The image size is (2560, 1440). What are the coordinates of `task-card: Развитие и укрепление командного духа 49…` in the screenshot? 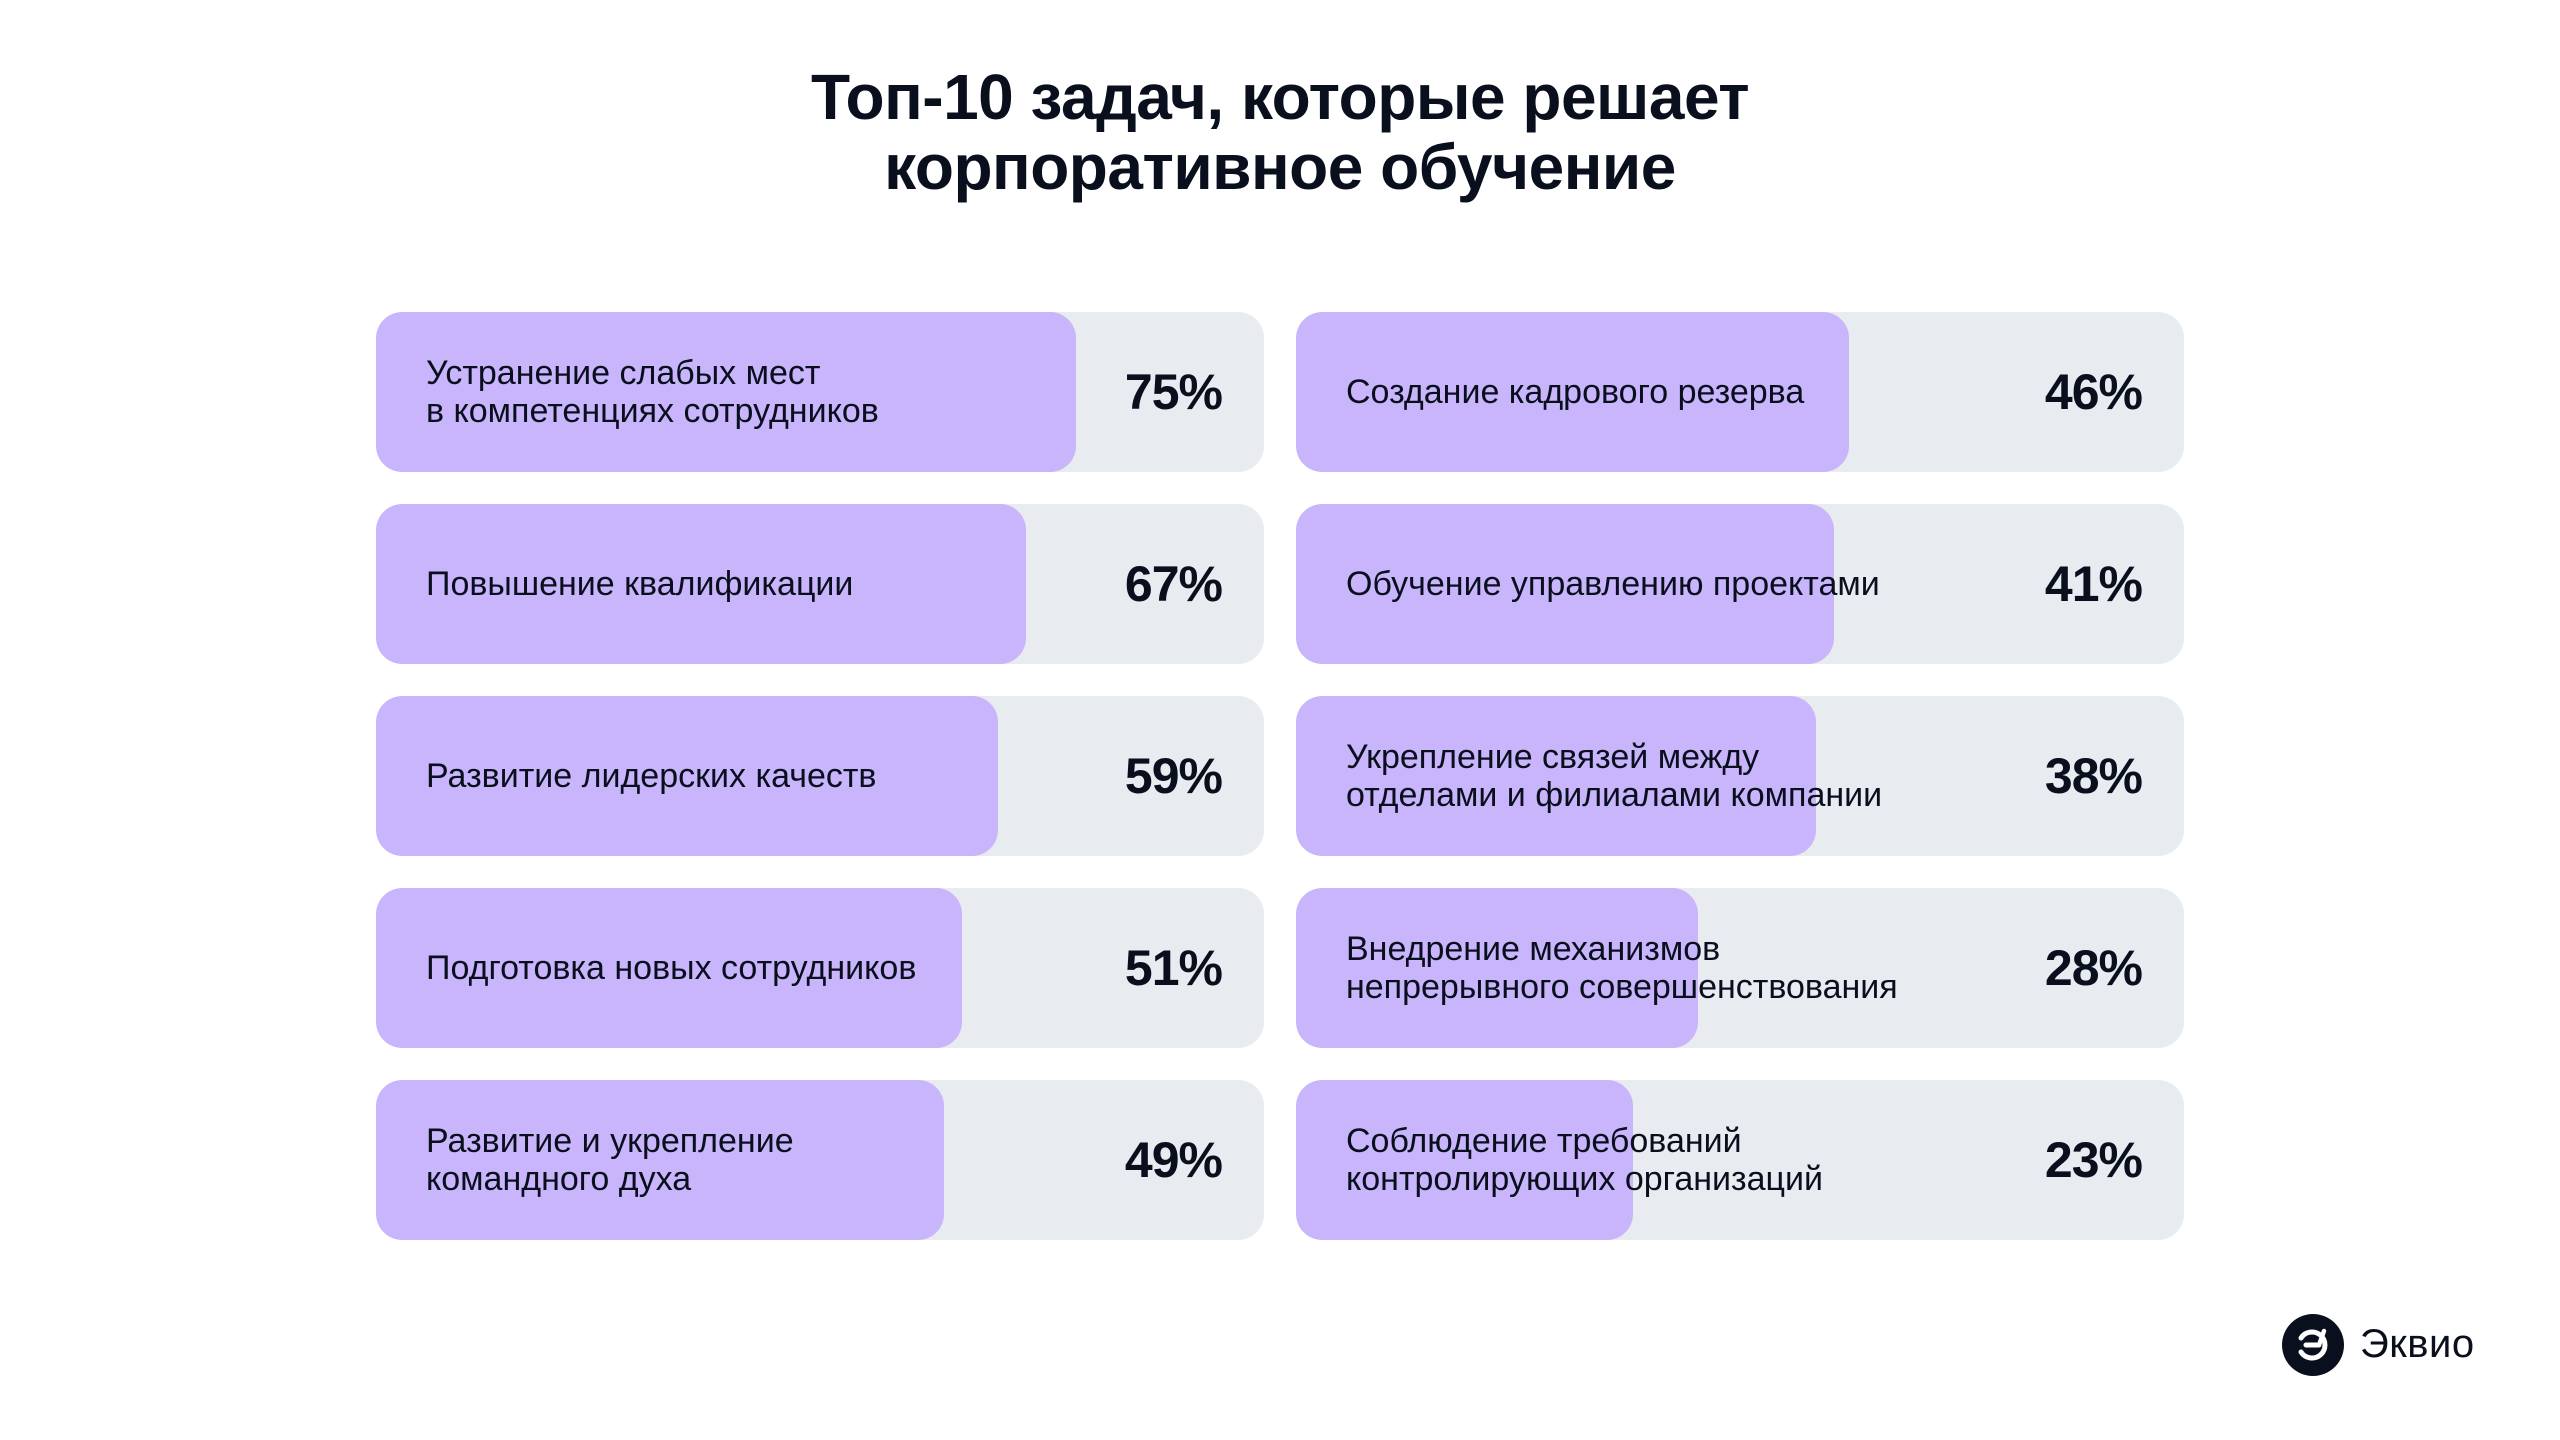 It's located at (820, 1160).